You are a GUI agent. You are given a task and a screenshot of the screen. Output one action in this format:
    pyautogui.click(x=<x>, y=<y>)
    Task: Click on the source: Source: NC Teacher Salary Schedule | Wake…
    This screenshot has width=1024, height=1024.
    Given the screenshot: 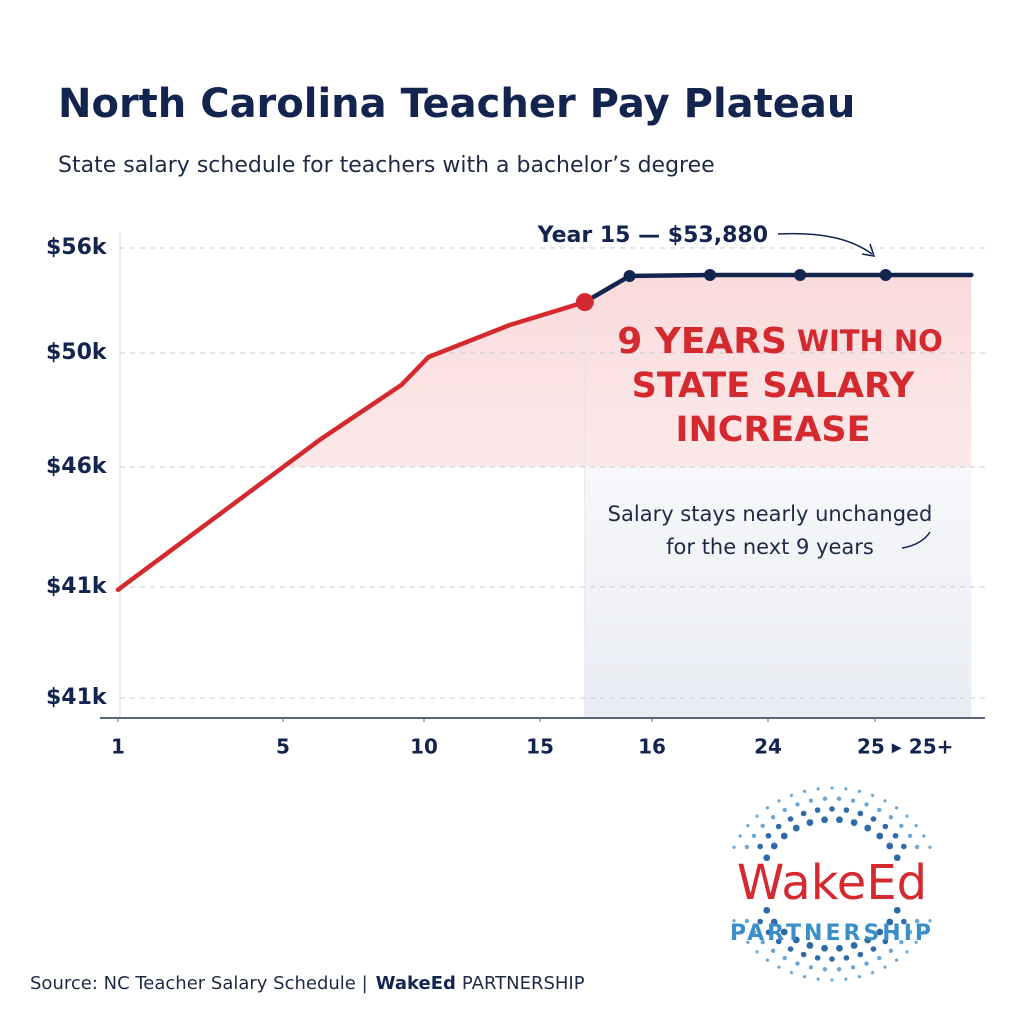 What is the action you would take?
    pyautogui.click(x=307, y=983)
    